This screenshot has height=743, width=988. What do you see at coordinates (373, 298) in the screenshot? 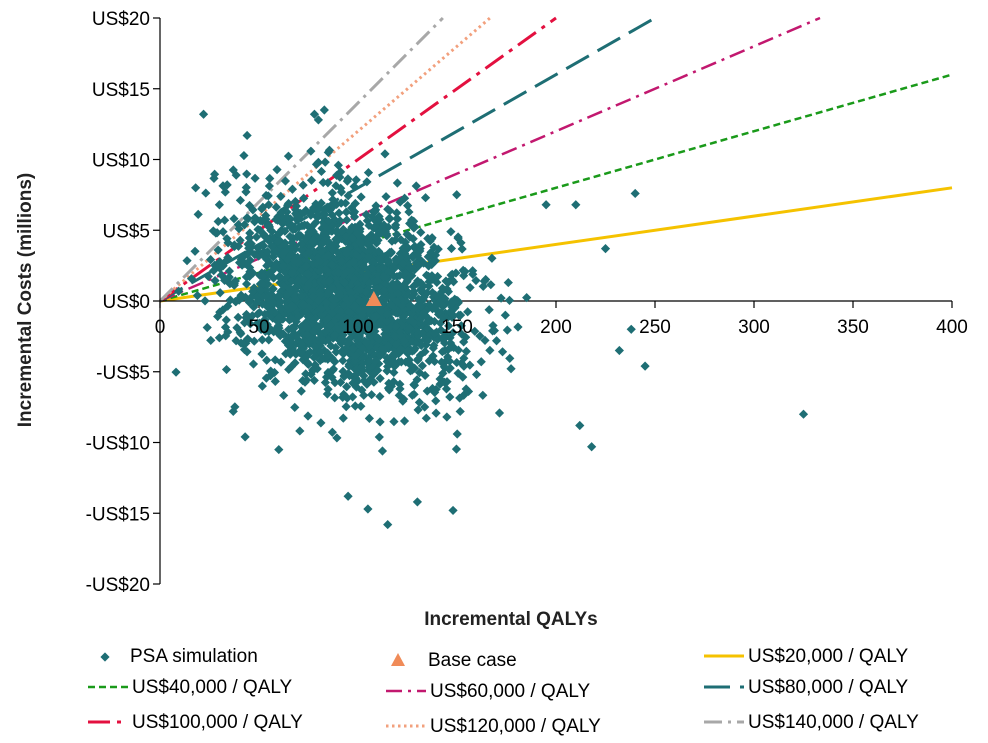
I see `base-case-layer` at bounding box center [373, 298].